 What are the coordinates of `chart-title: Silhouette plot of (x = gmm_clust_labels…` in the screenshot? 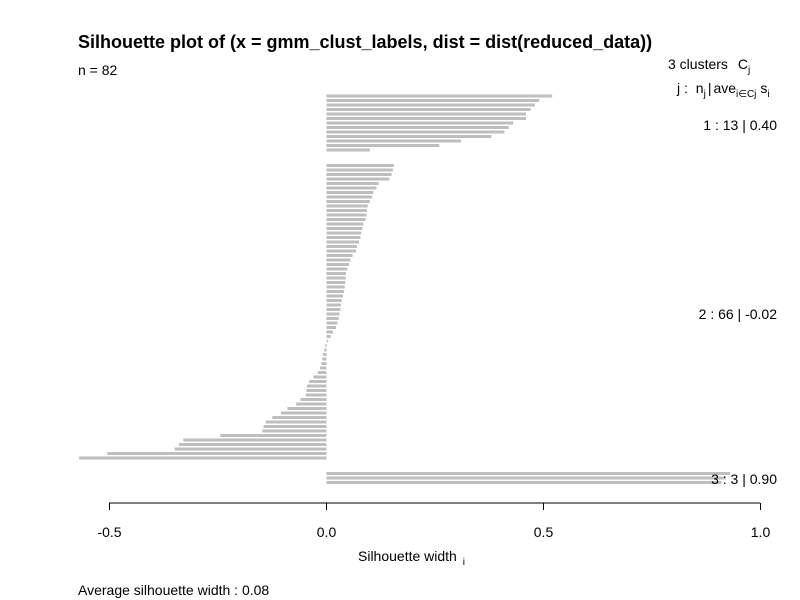 It's located at (365, 42).